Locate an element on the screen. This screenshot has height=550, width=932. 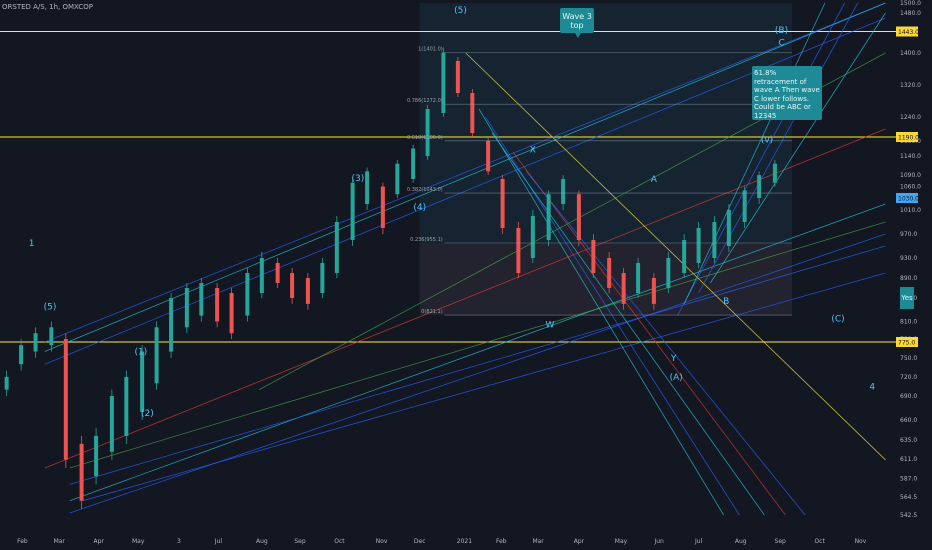
x-tick-label: Feb is located at coordinates (22, 541).